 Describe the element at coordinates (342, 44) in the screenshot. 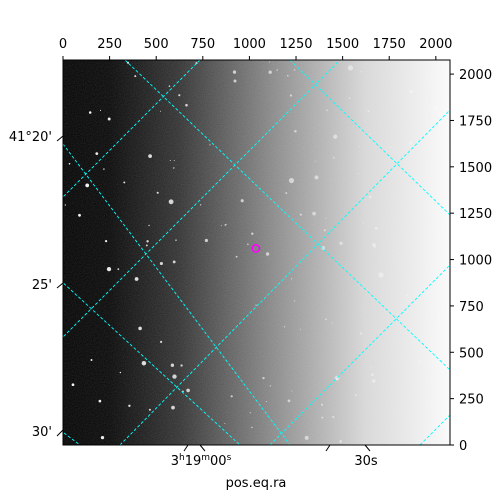

I see `top-tick-label: 1500` at that location.